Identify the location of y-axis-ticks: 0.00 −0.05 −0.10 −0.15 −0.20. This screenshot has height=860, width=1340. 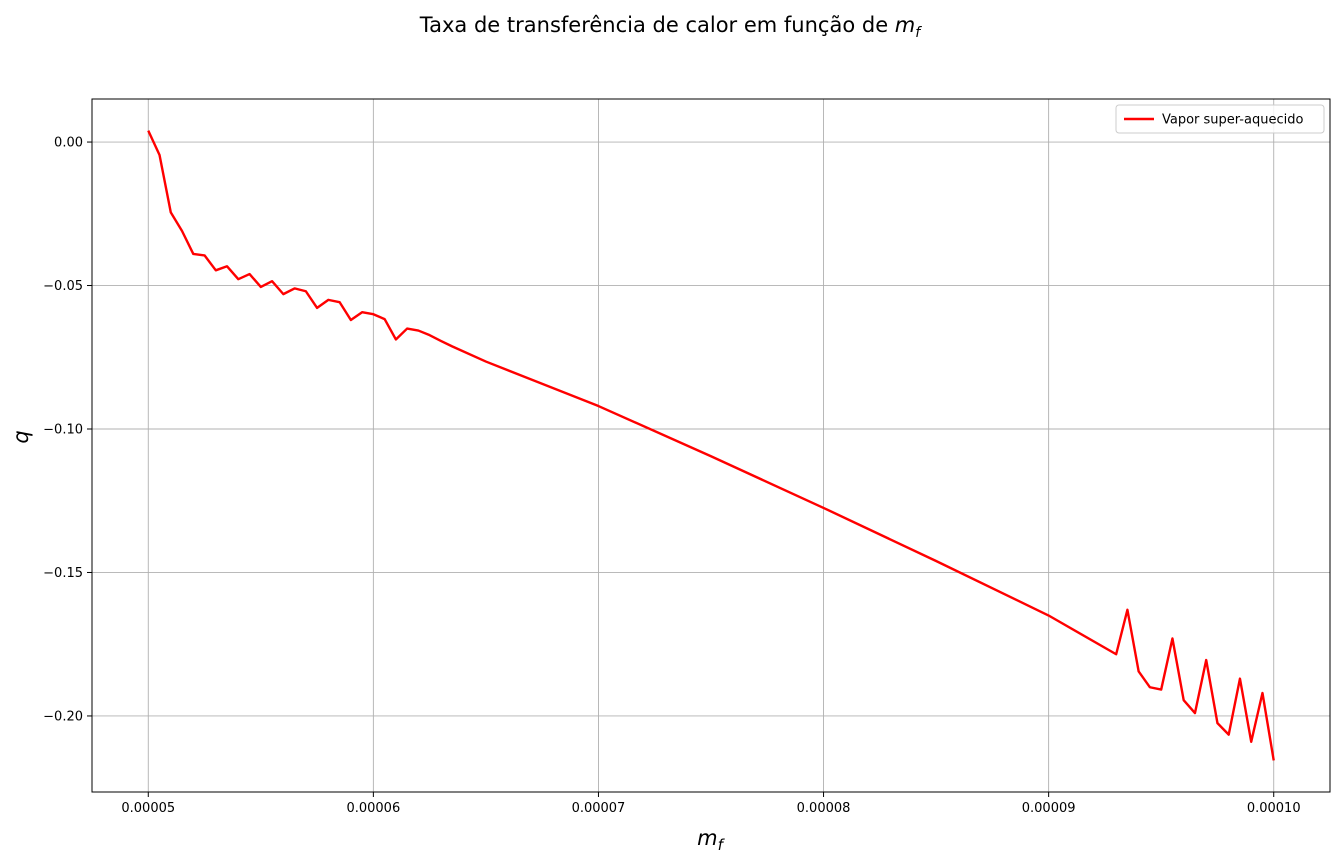
(67, 430).